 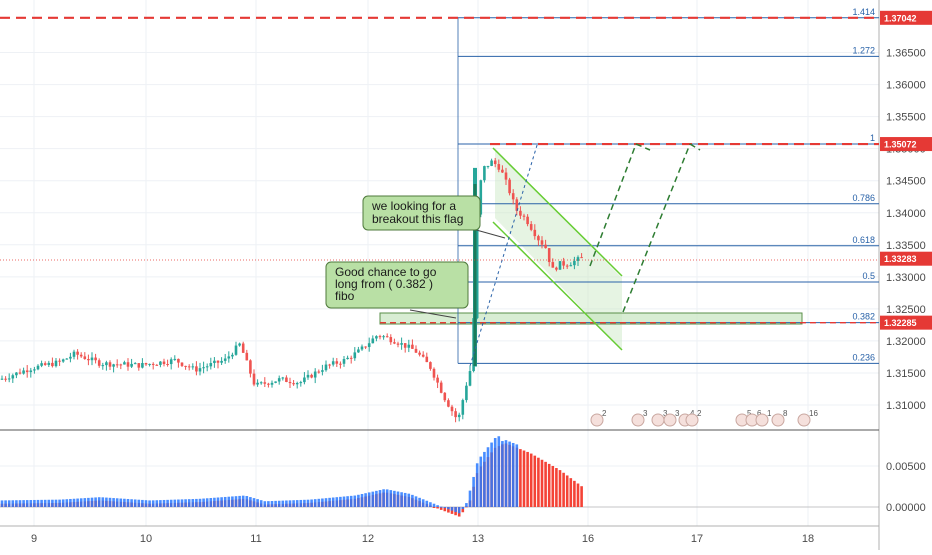 What do you see at coordinates (906, 278) in the screenshot?
I see `price-tick-label: 1.33000` at bounding box center [906, 278].